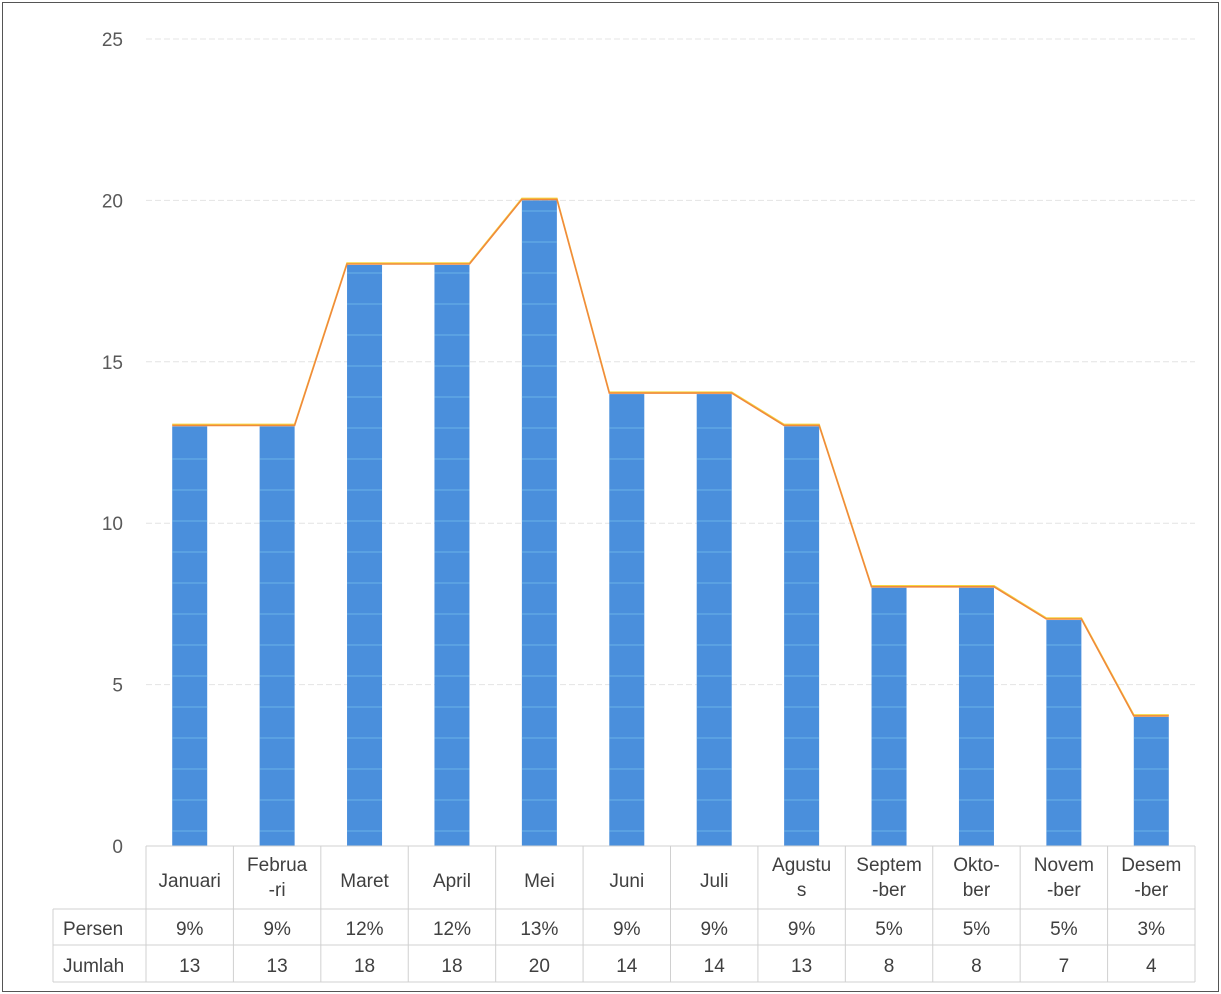 This screenshot has height=994, width=1221. What do you see at coordinates (364, 881) in the screenshot?
I see `category-label: Maret` at bounding box center [364, 881].